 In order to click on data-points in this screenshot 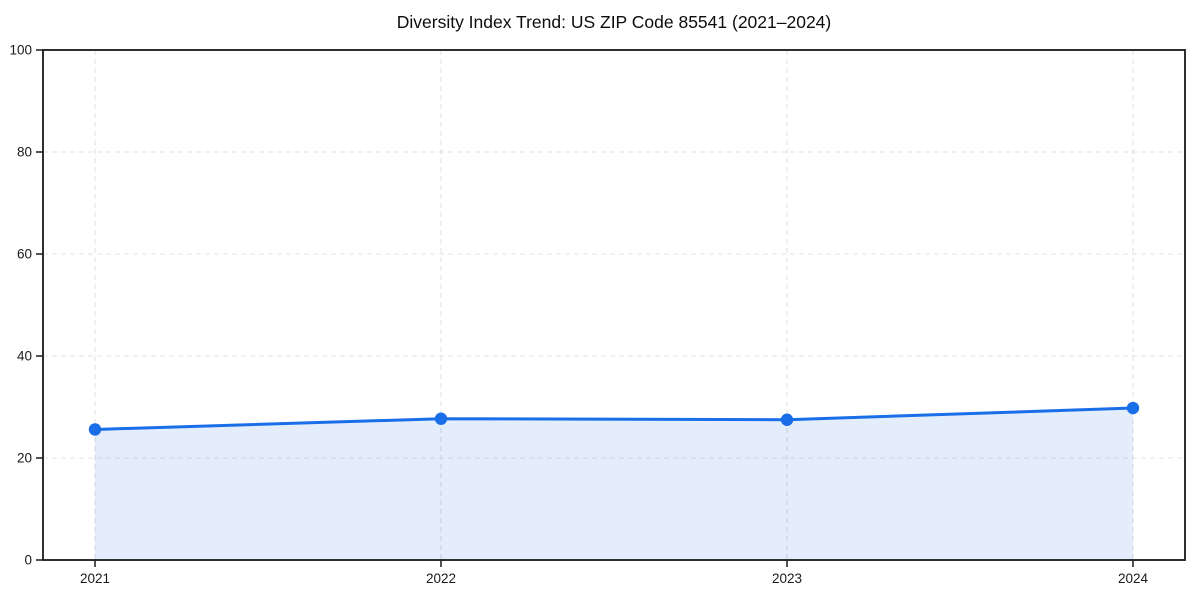, I will do `click(614, 418)`.